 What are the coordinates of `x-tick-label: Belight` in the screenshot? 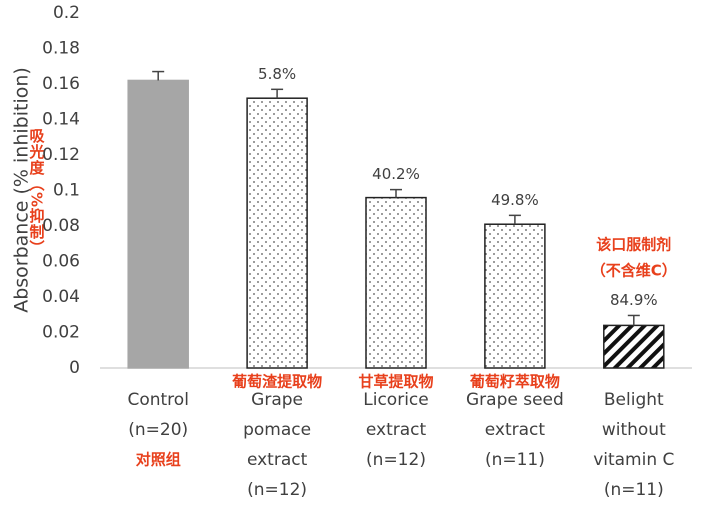 It's located at (634, 400).